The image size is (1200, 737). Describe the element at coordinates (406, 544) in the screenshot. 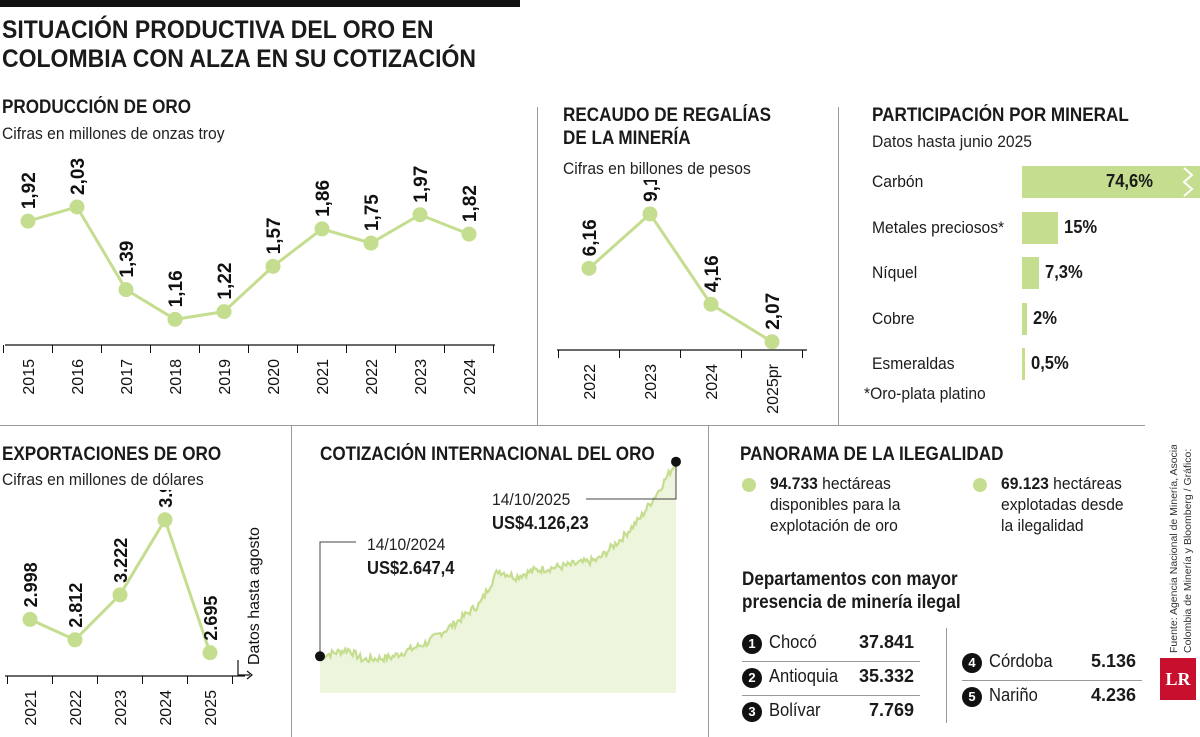

I see `cotizacion-start-date: 14/10/2024` at that location.